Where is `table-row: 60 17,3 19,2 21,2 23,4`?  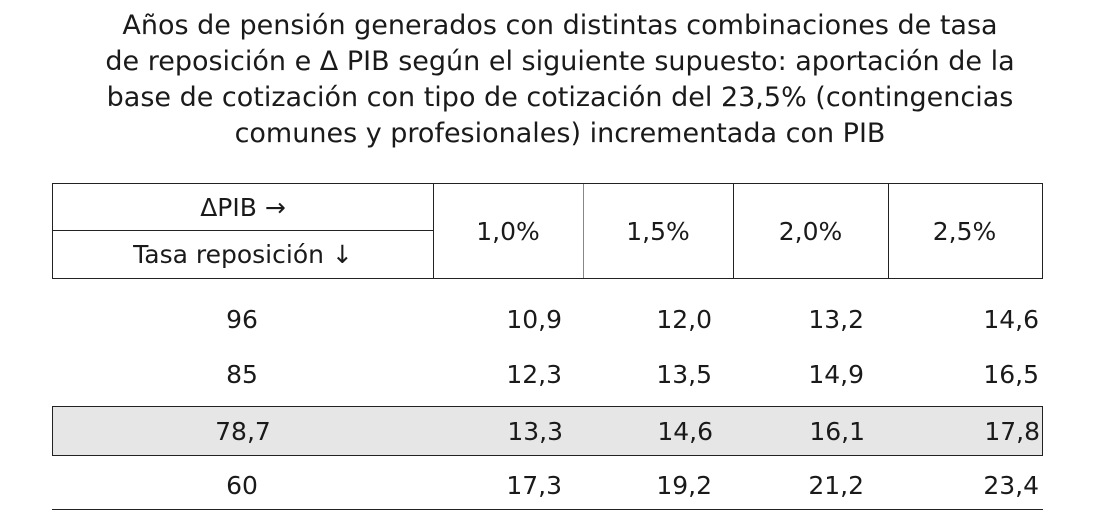
table-row: 60 17,3 19,2 21,2 23,4 is located at coordinates (547, 485).